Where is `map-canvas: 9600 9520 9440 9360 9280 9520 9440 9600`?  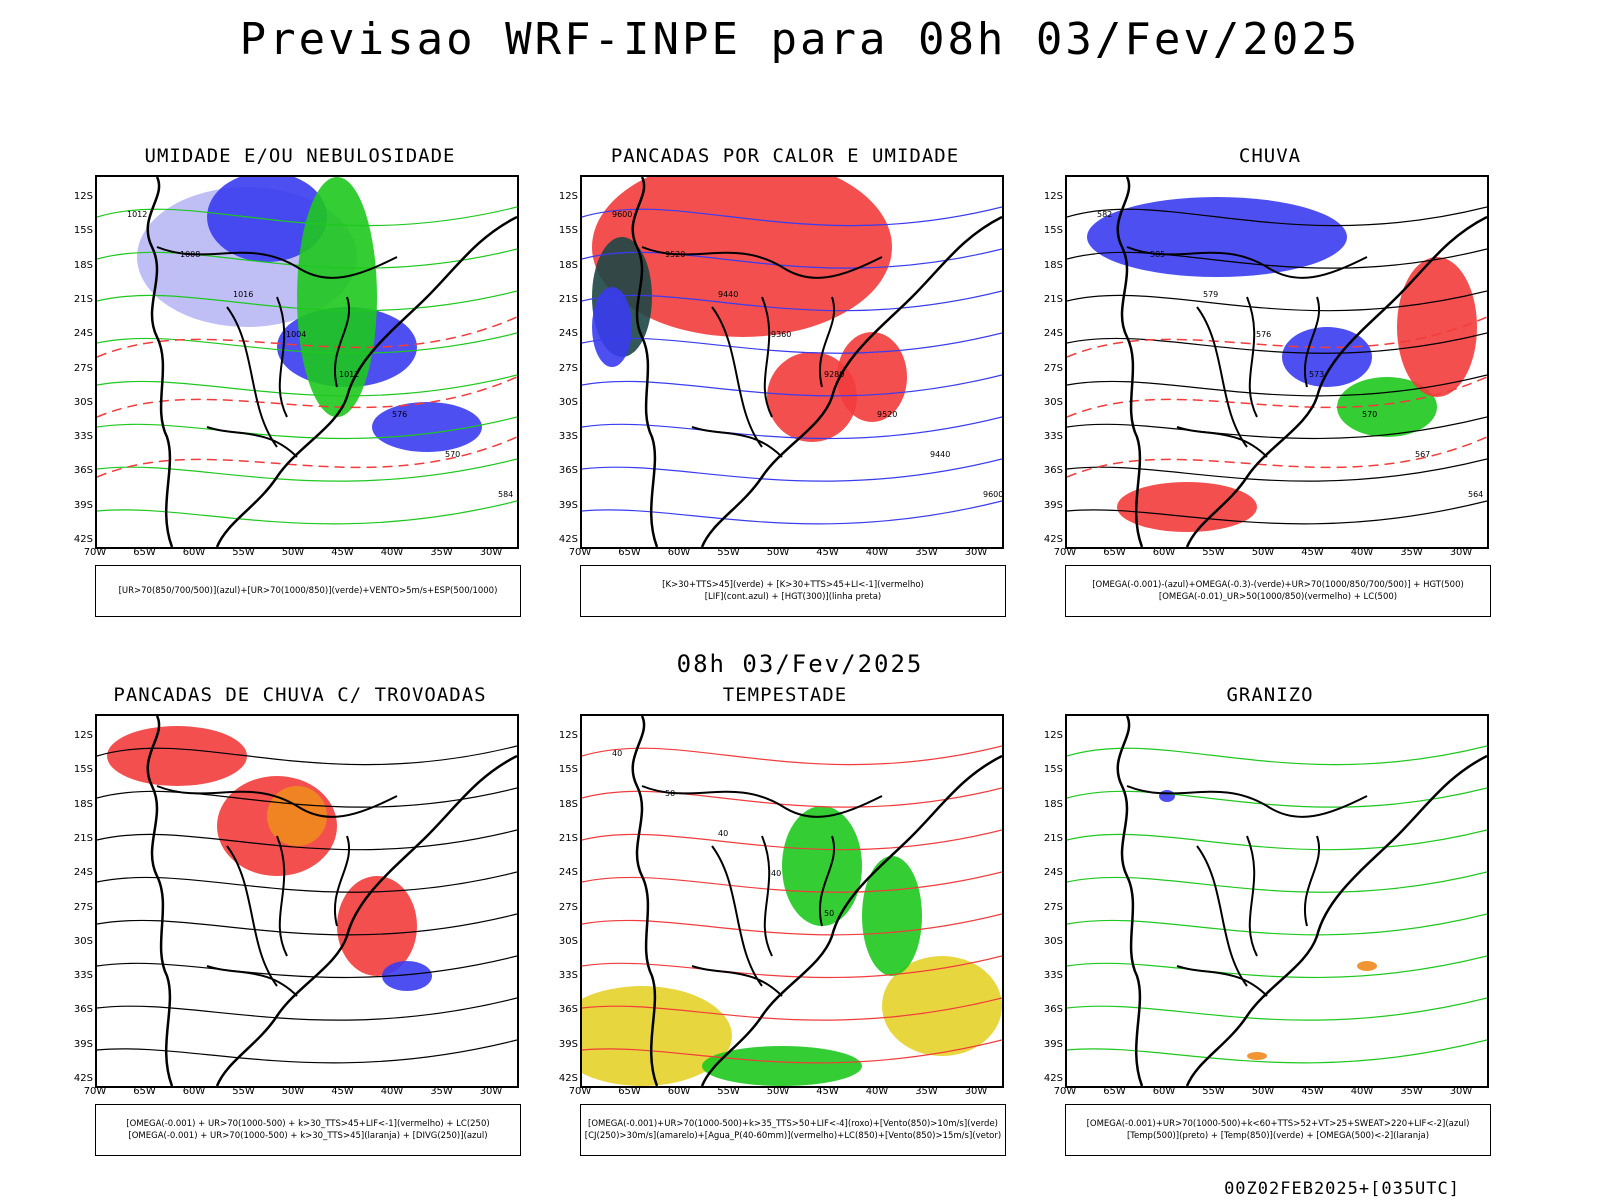 map-canvas: 9600 9520 9440 9360 9280 9520 9440 9600 is located at coordinates (792, 362).